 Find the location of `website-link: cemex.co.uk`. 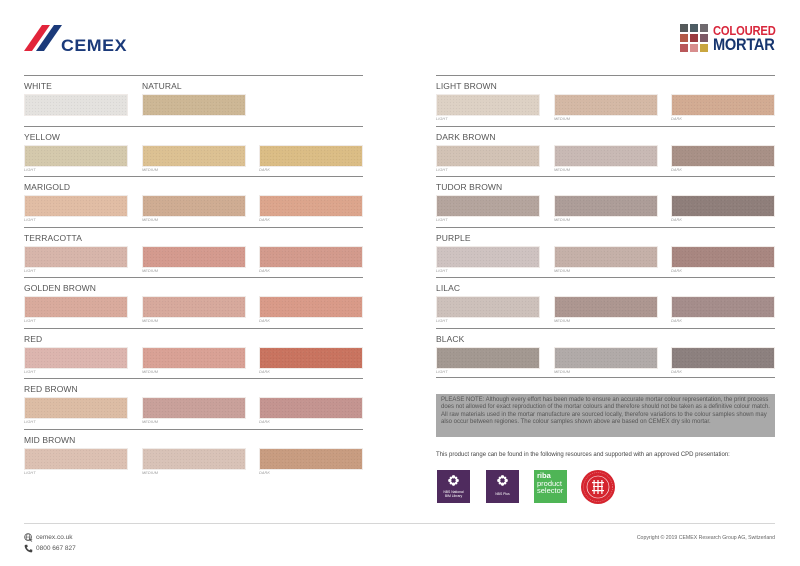

website-link: cemex.co.uk is located at coordinates (54, 537).